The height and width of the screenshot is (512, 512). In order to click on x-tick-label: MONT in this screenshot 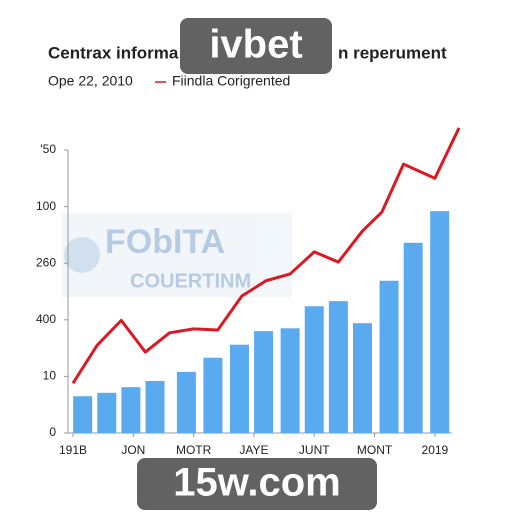, I will do `click(375, 450)`.